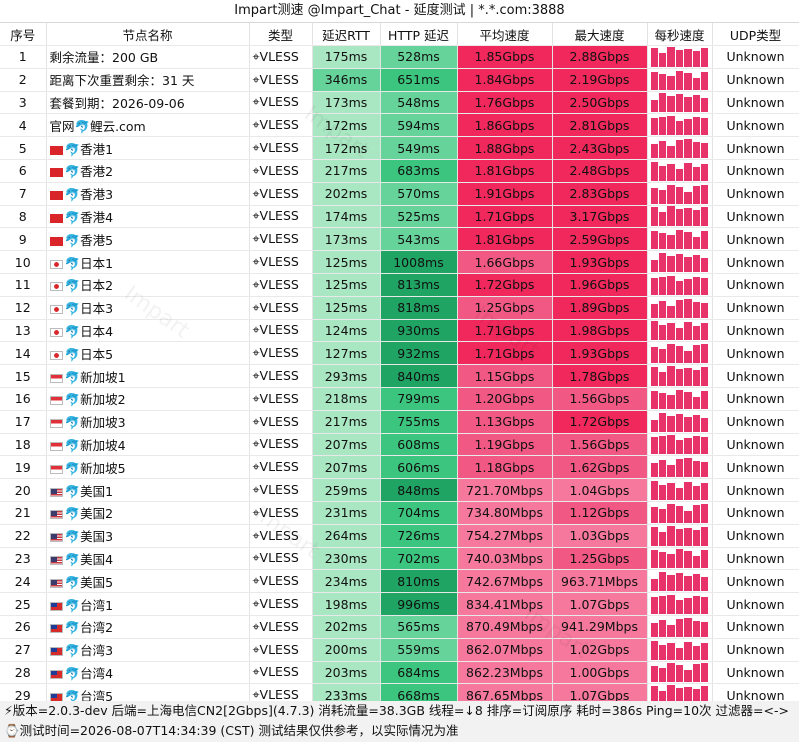  I want to click on cell-http-latency: 702ms, so click(419, 559).